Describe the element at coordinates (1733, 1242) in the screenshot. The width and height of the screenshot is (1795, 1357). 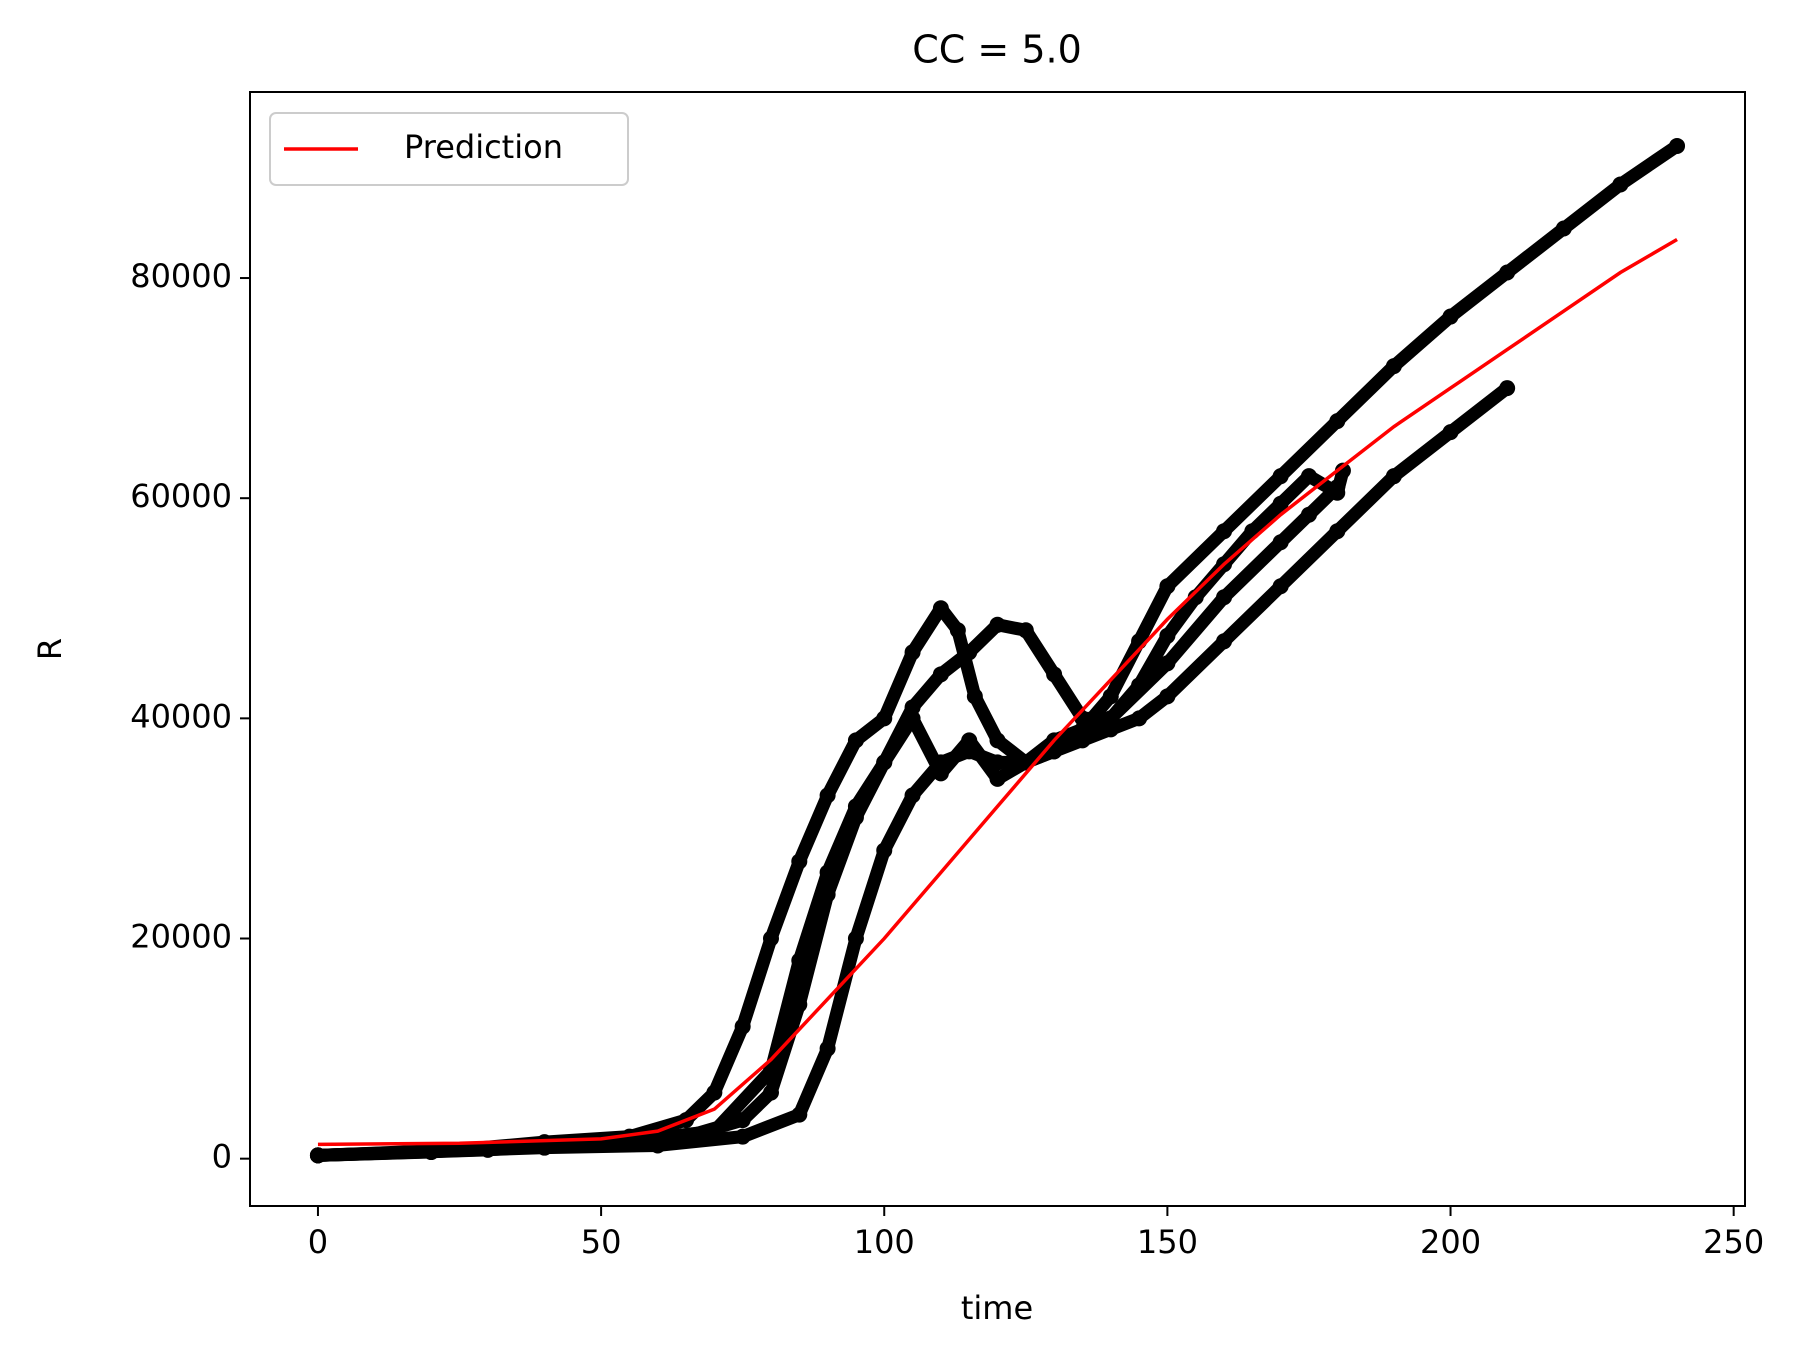
I see `x-tick-label: 250` at that location.